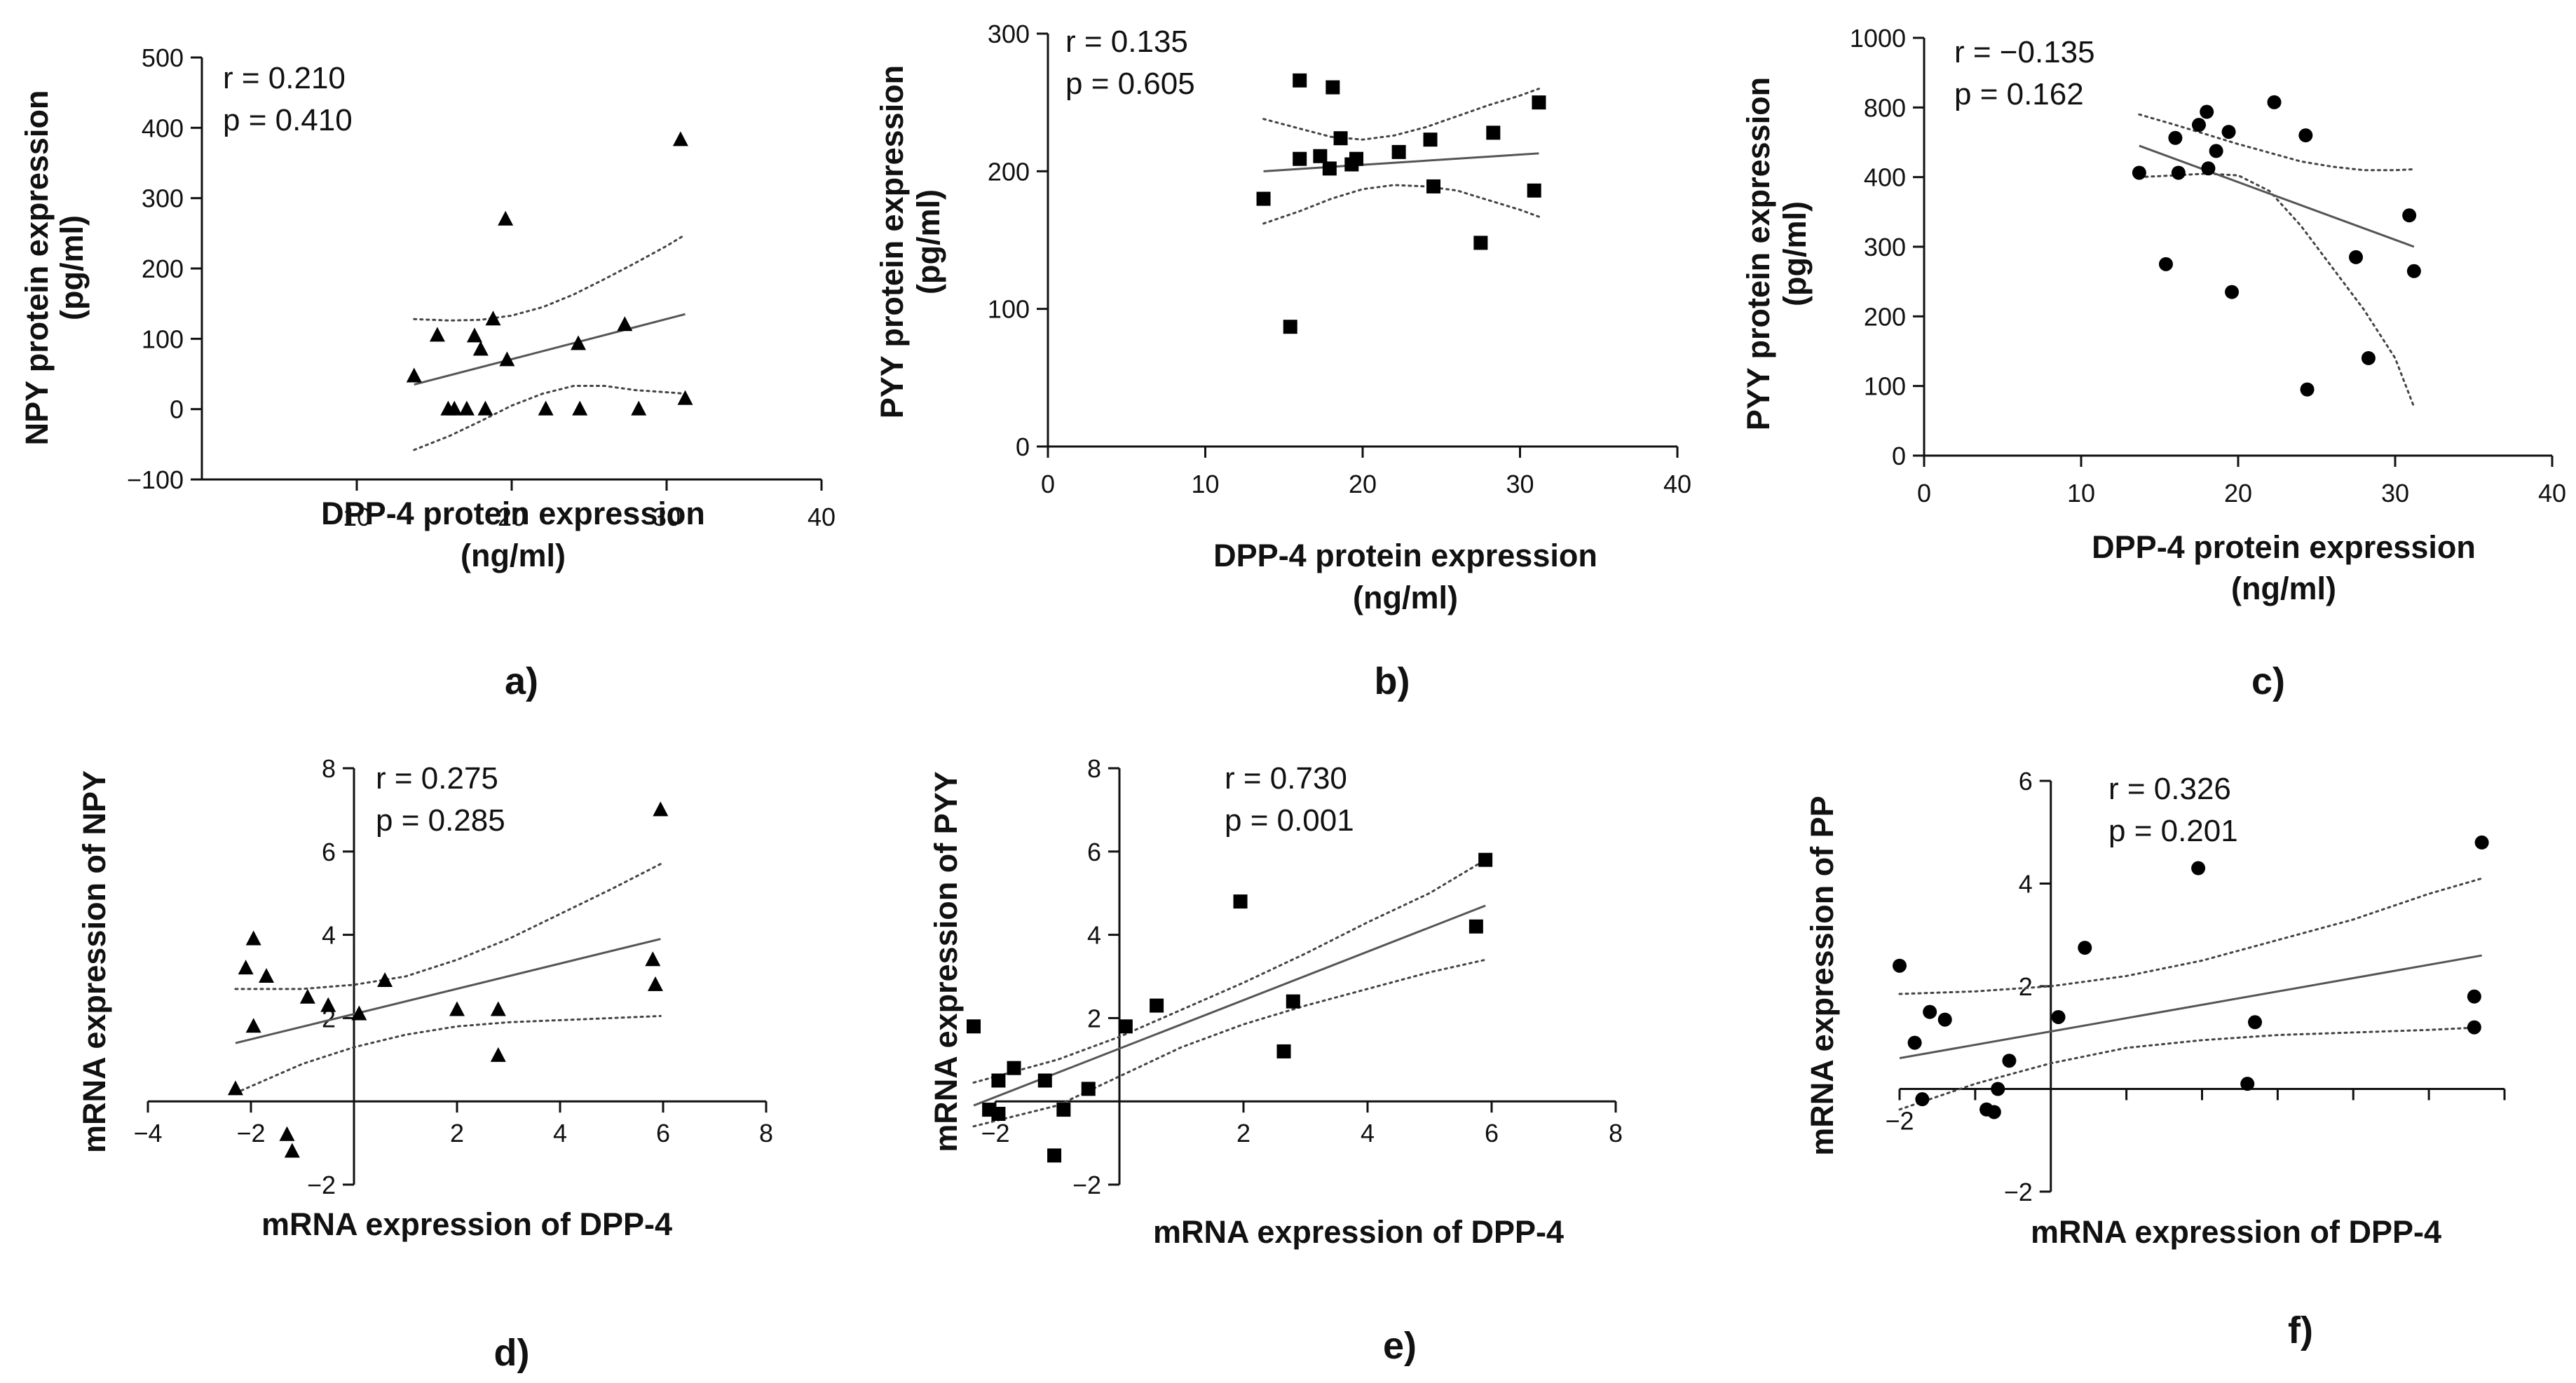 The width and height of the screenshot is (2576, 1383). I want to click on panel-e-ytick-label: 4, so click(1094, 935).